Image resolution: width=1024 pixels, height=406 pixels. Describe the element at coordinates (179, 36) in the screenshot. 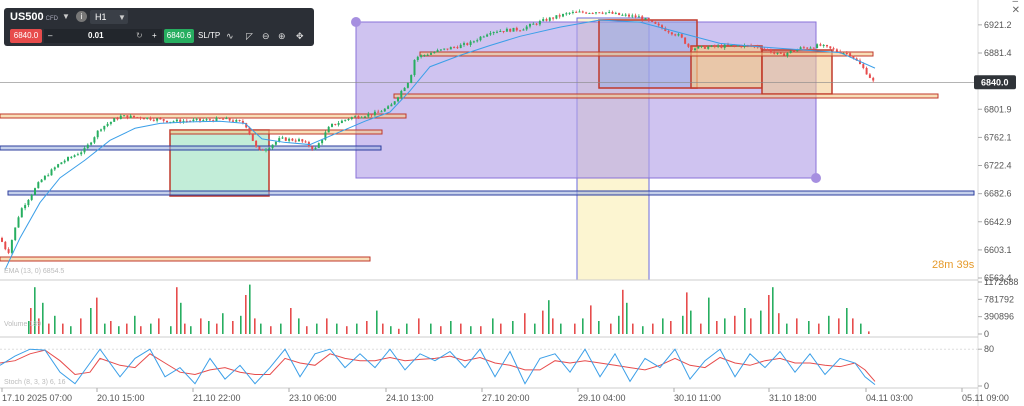

I see `buy-button: 6840.6` at that location.